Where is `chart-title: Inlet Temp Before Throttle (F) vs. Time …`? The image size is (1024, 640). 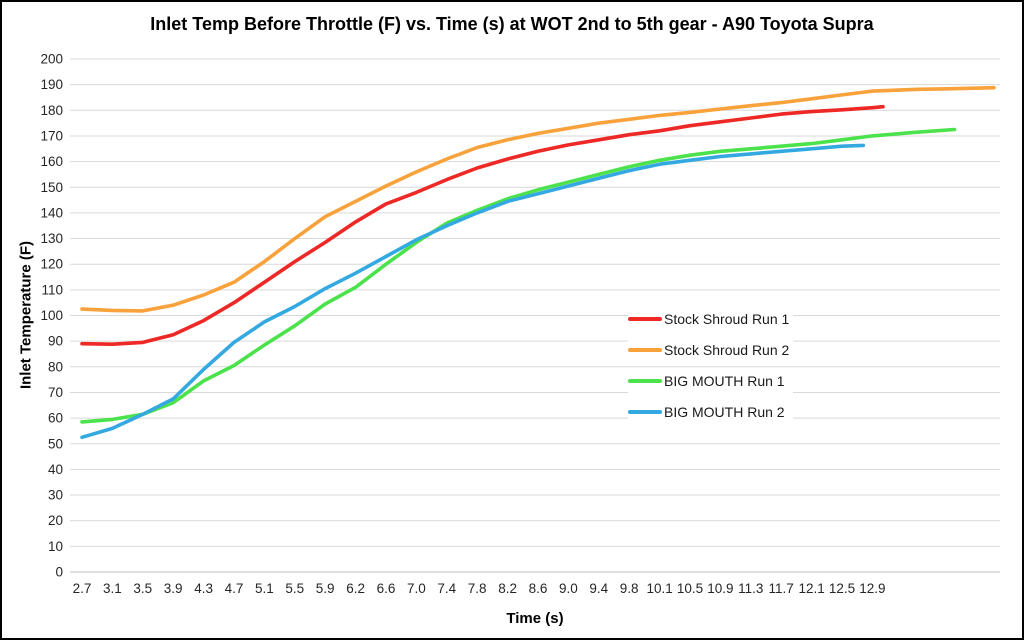 chart-title: Inlet Temp Before Throttle (F) vs. Time … is located at coordinates (512, 24).